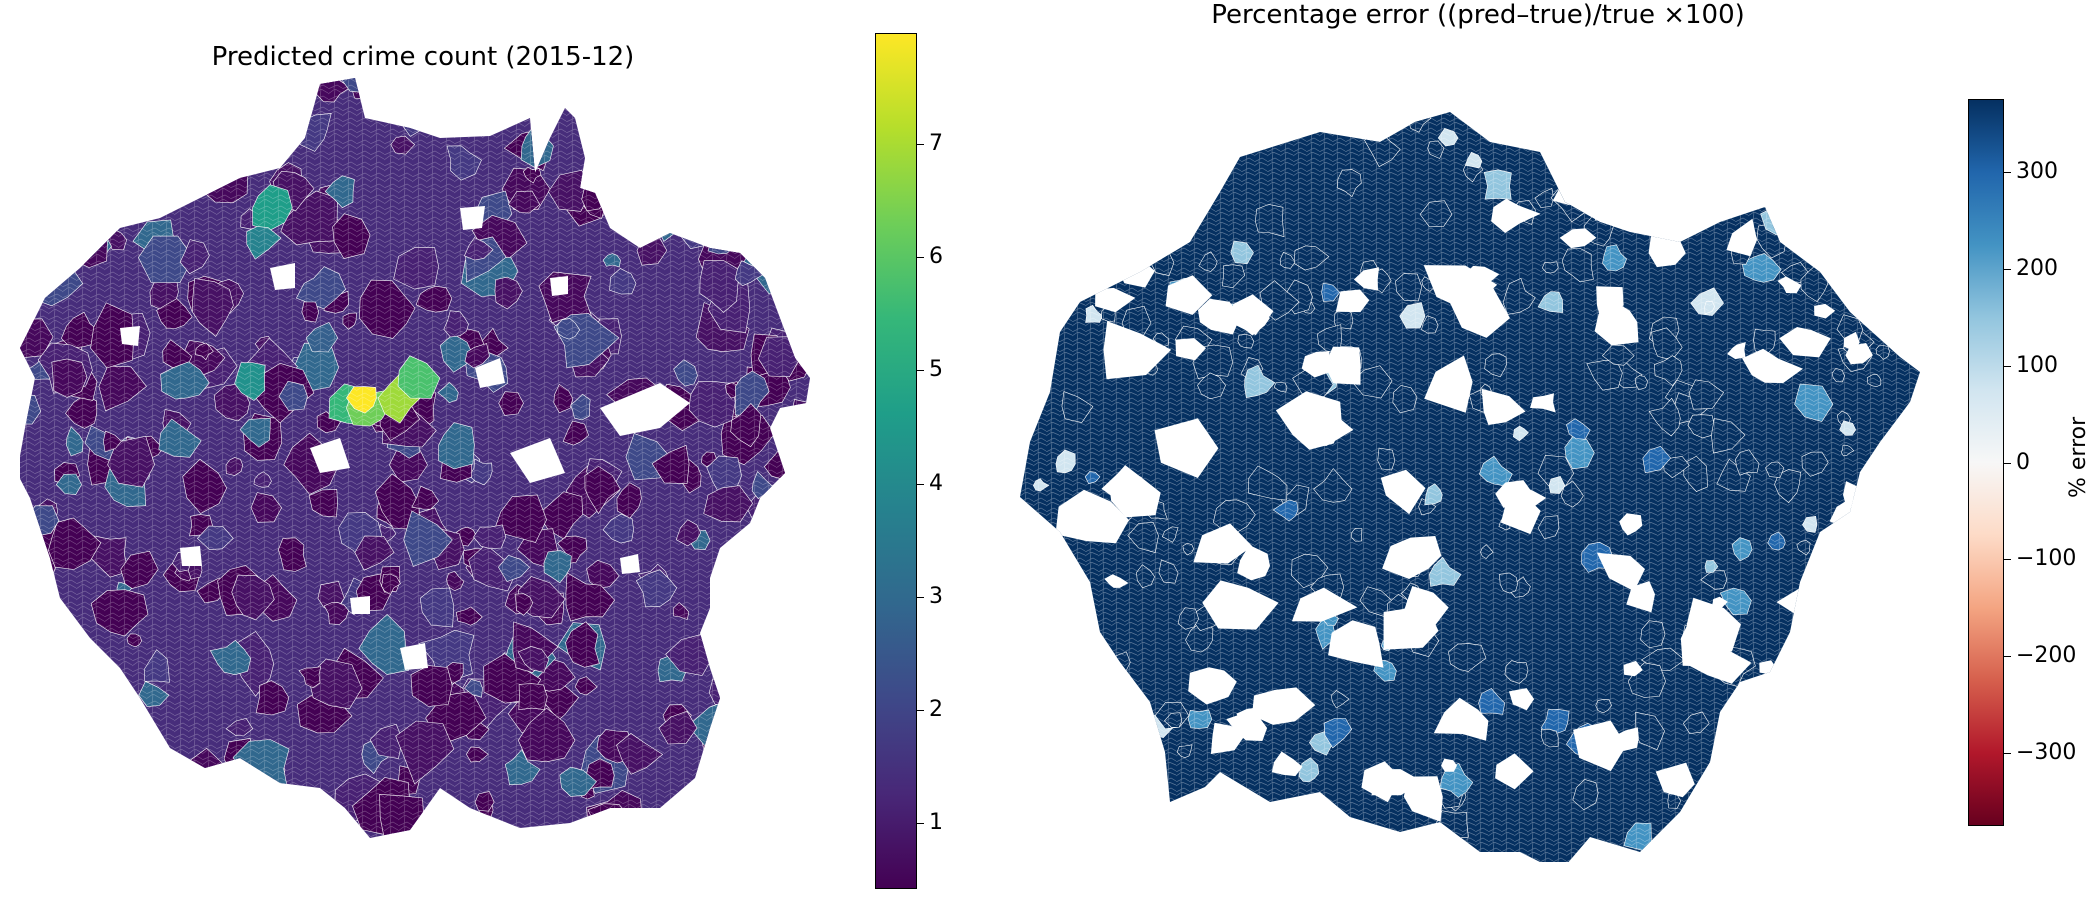  I want to click on colorbar-tick-label: −100, so click(2046, 559).